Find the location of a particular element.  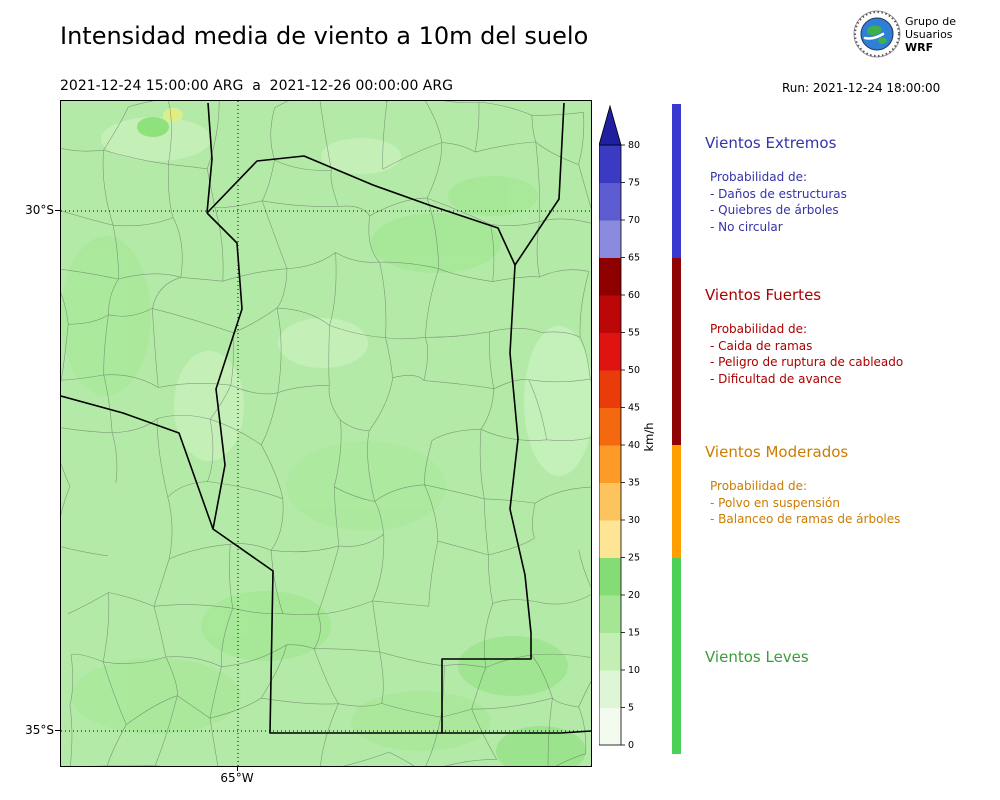

logo-text: Grupo de Usuarios WRF is located at coordinates (930, 34).